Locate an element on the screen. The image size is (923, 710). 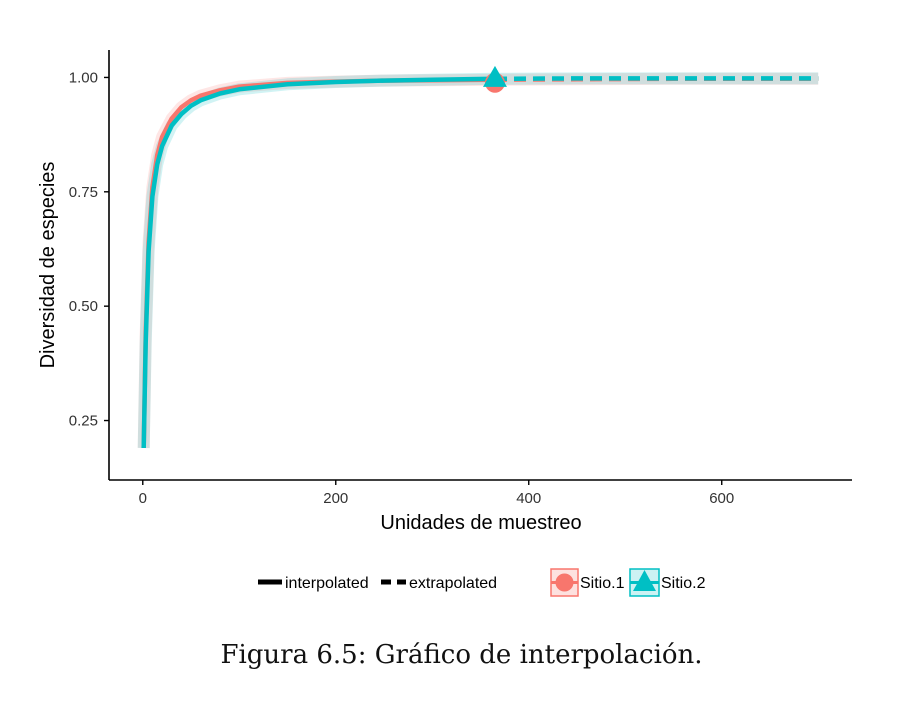
figure-caption: Figura 6.5: Gráfico de interpolación. is located at coordinates (461, 655).